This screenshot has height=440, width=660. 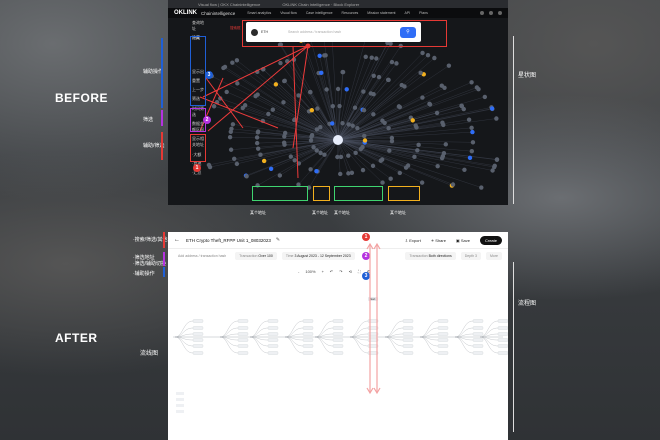 What do you see at coordinates (430, 256) in the screenshot?
I see `direction-filter: Transaction Both directions` at bounding box center [430, 256].